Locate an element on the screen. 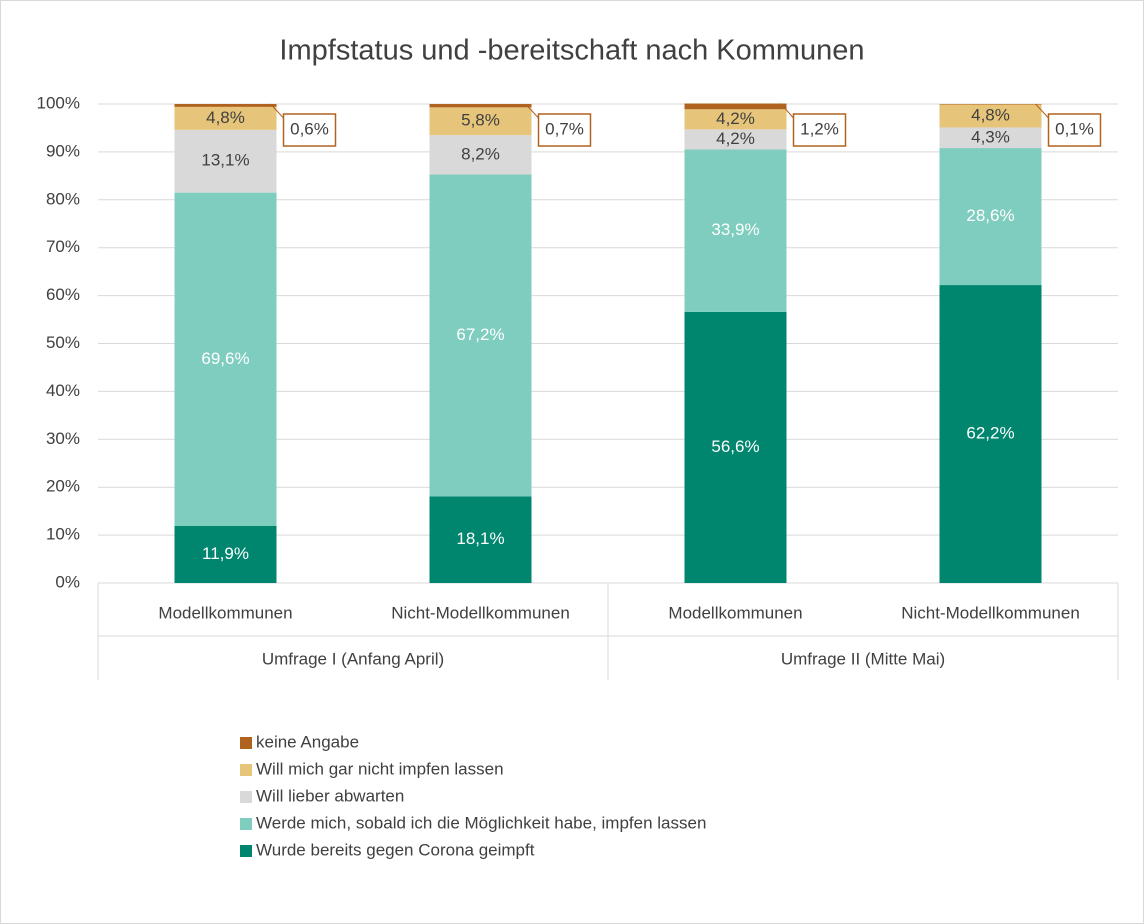 The width and height of the screenshot is (1144, 924). data-label: 11,9% is located at coordinates (225, 553).